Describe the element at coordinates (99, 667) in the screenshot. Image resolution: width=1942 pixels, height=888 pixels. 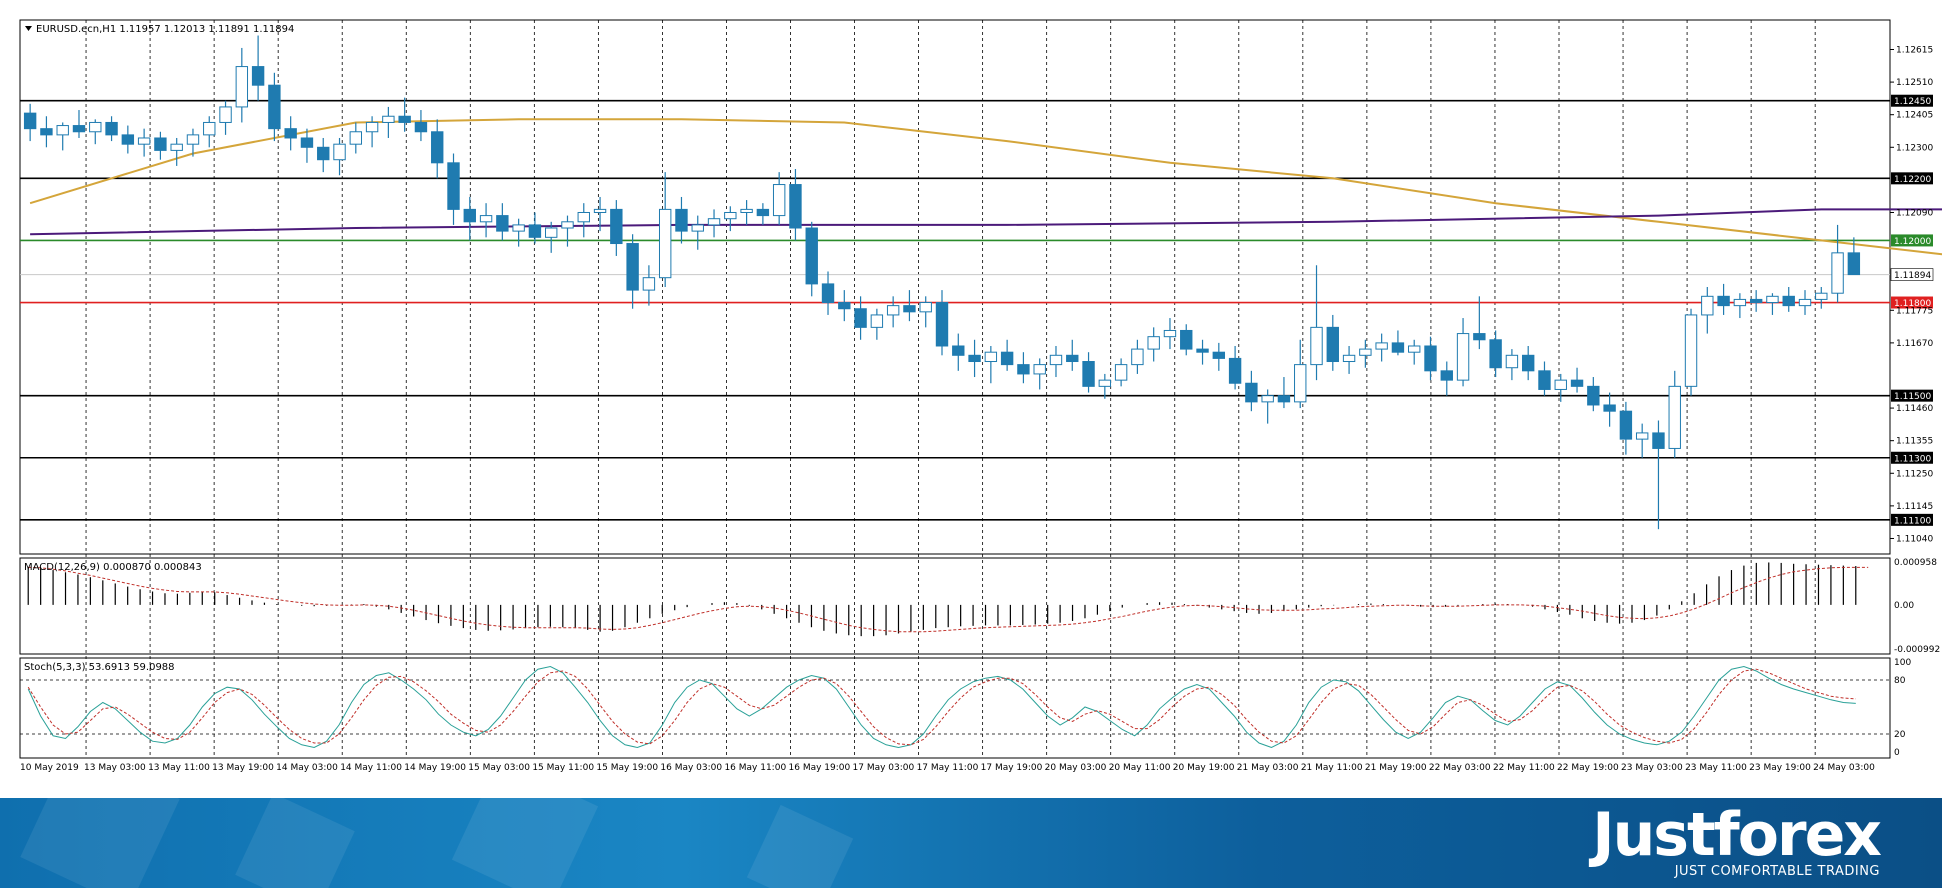
I see `stoch-title: Stoch(5,3,3) 53.6913 59.0988` at that location.